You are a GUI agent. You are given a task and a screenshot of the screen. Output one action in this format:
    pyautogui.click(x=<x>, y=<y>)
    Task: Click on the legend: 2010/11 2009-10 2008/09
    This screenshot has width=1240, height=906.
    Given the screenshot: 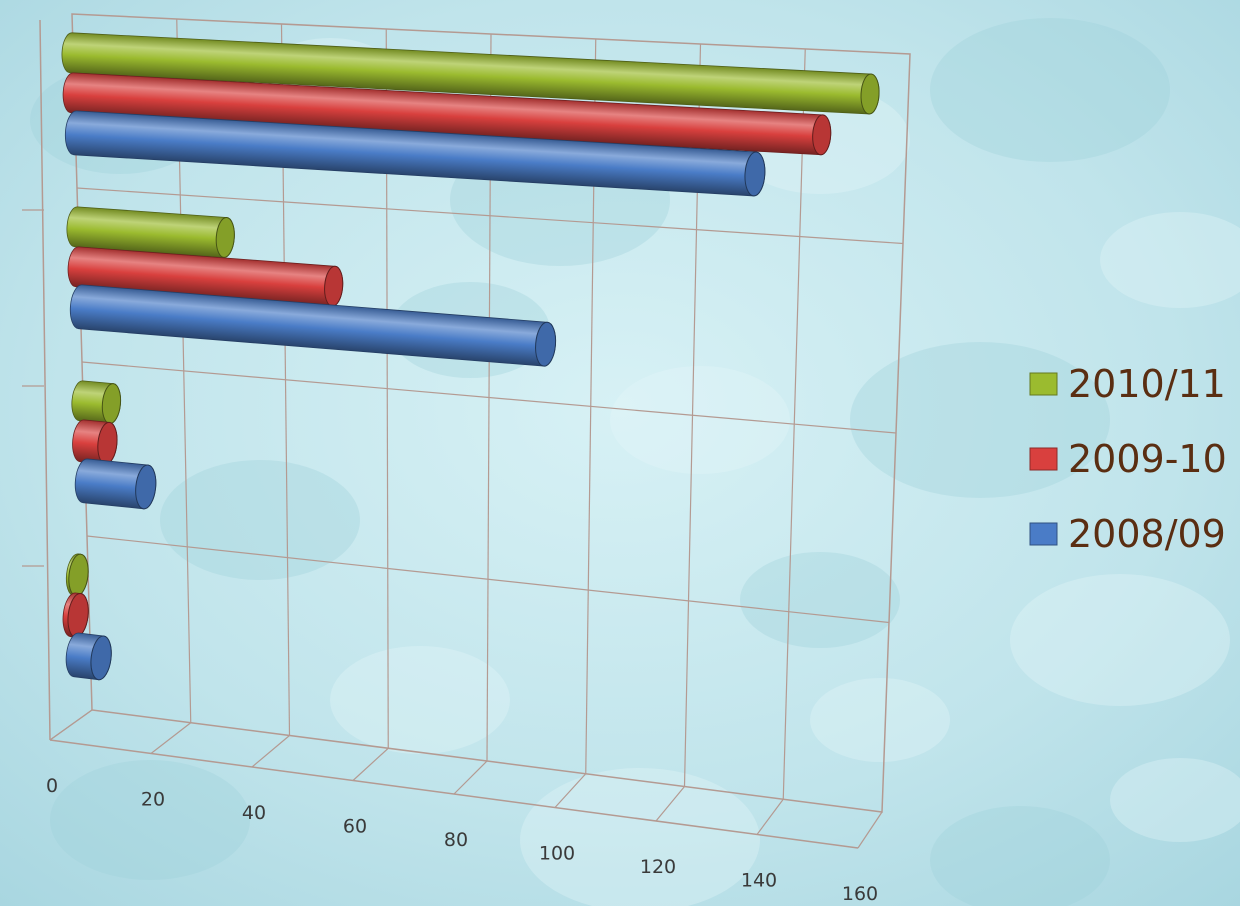 What is the action you would take?
    pyautogui.click(x=1128, y=459)
    